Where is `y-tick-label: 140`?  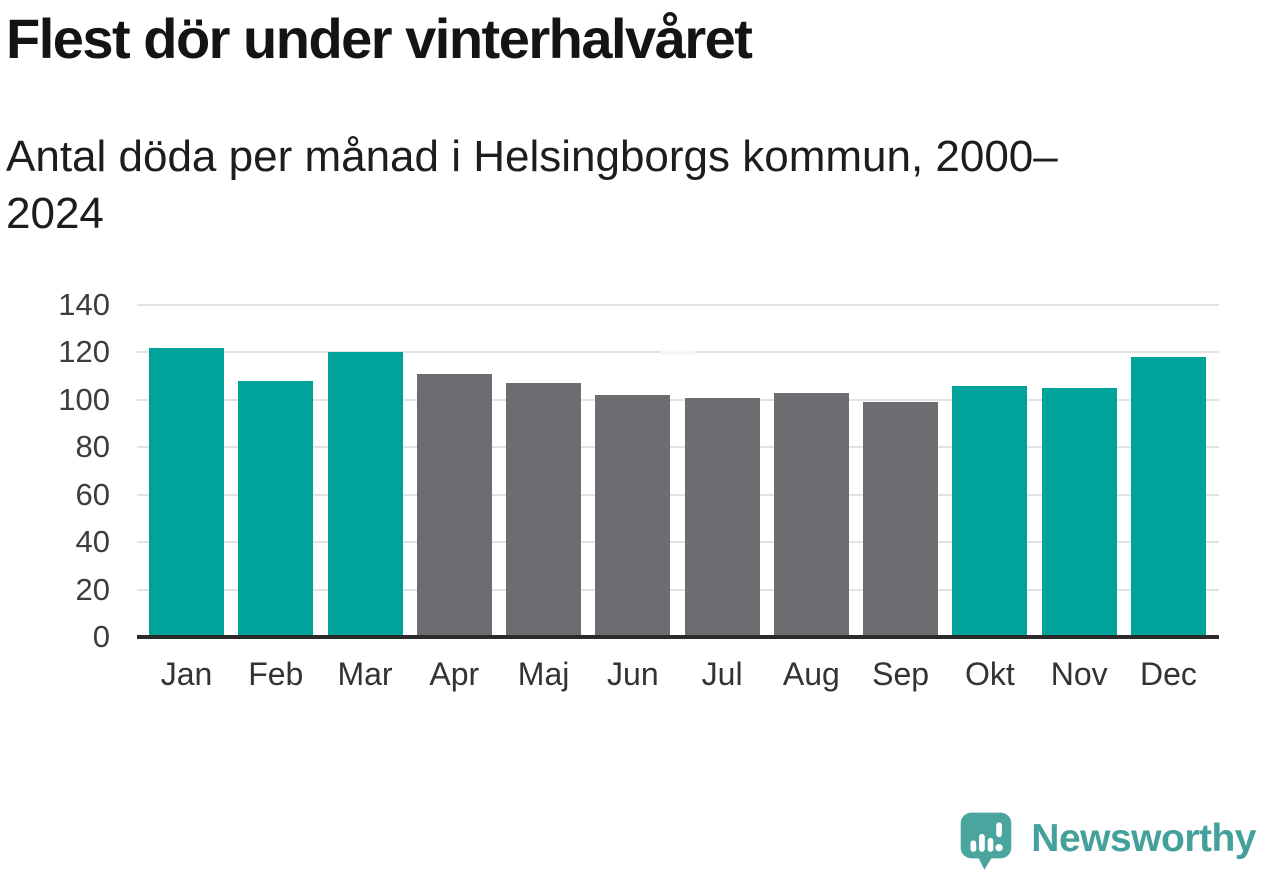
y-tick-label: 140 is located at coordinates (84, 304).